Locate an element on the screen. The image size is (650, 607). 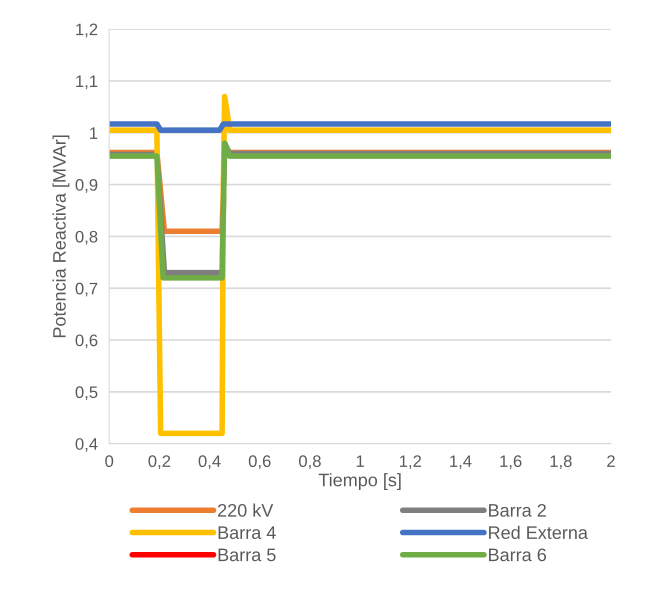
legend-label: Barra 2 is located at coordinates (517, 510).